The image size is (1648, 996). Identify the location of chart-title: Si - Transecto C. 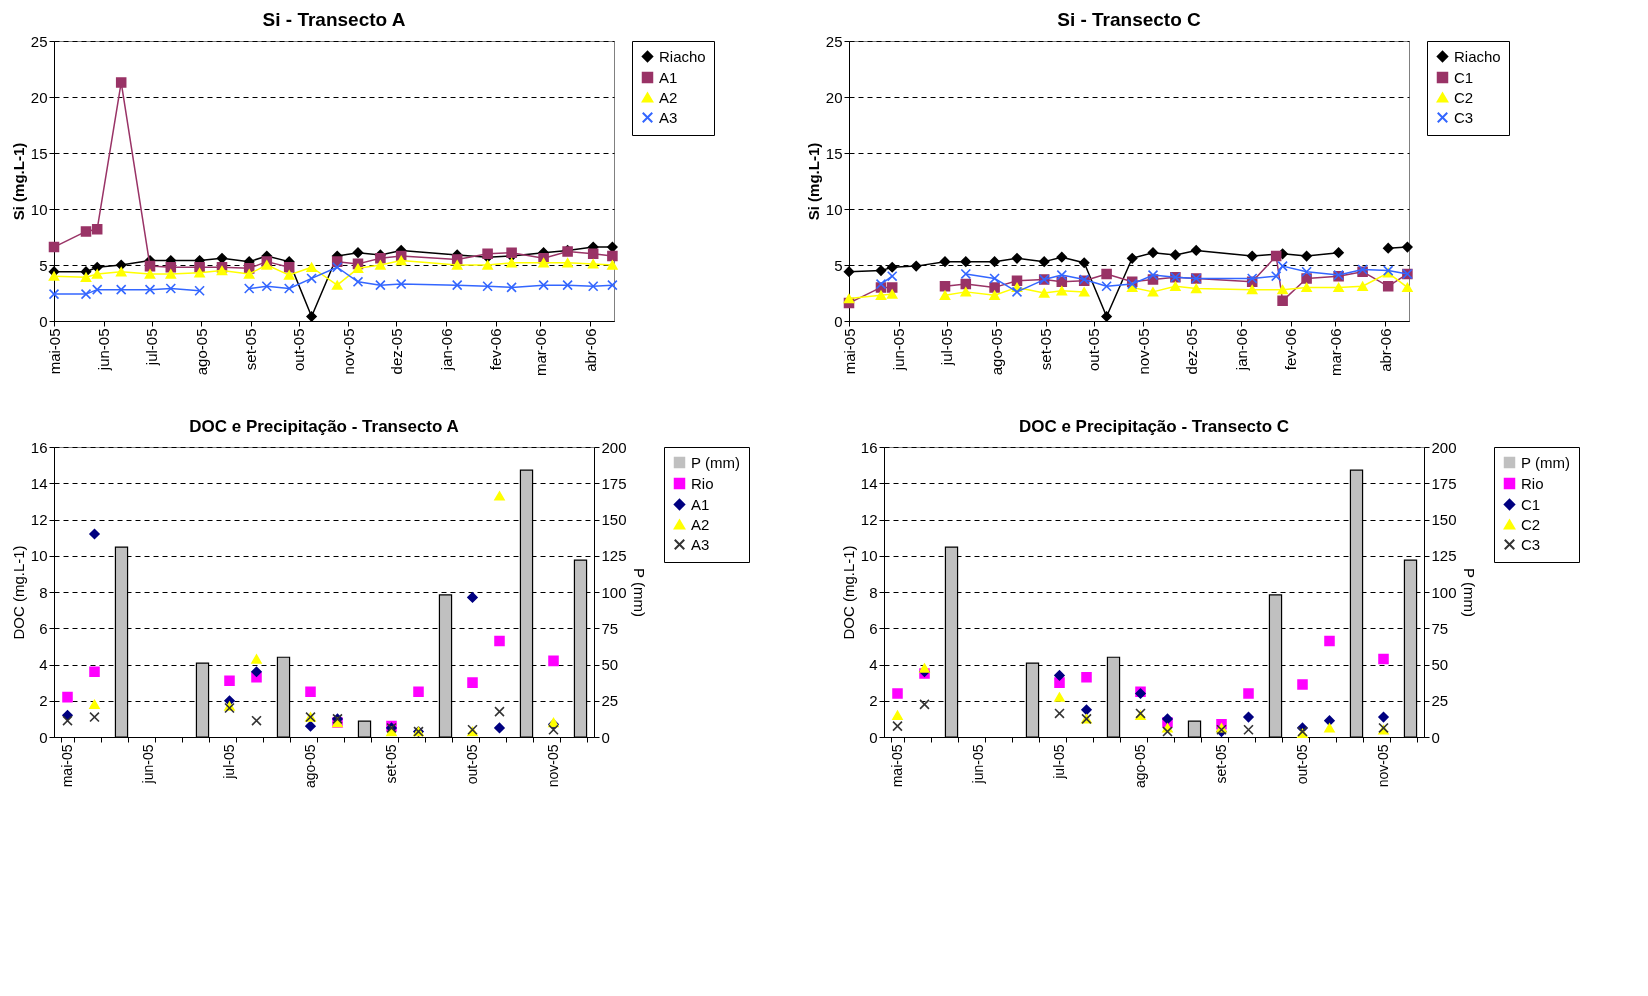
(1129, 19).